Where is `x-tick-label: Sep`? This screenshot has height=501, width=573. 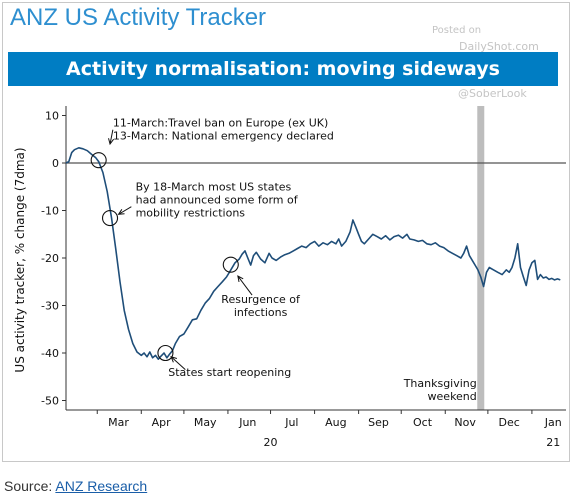
x-tick-label: Sep is located at coordinates (378, 422).